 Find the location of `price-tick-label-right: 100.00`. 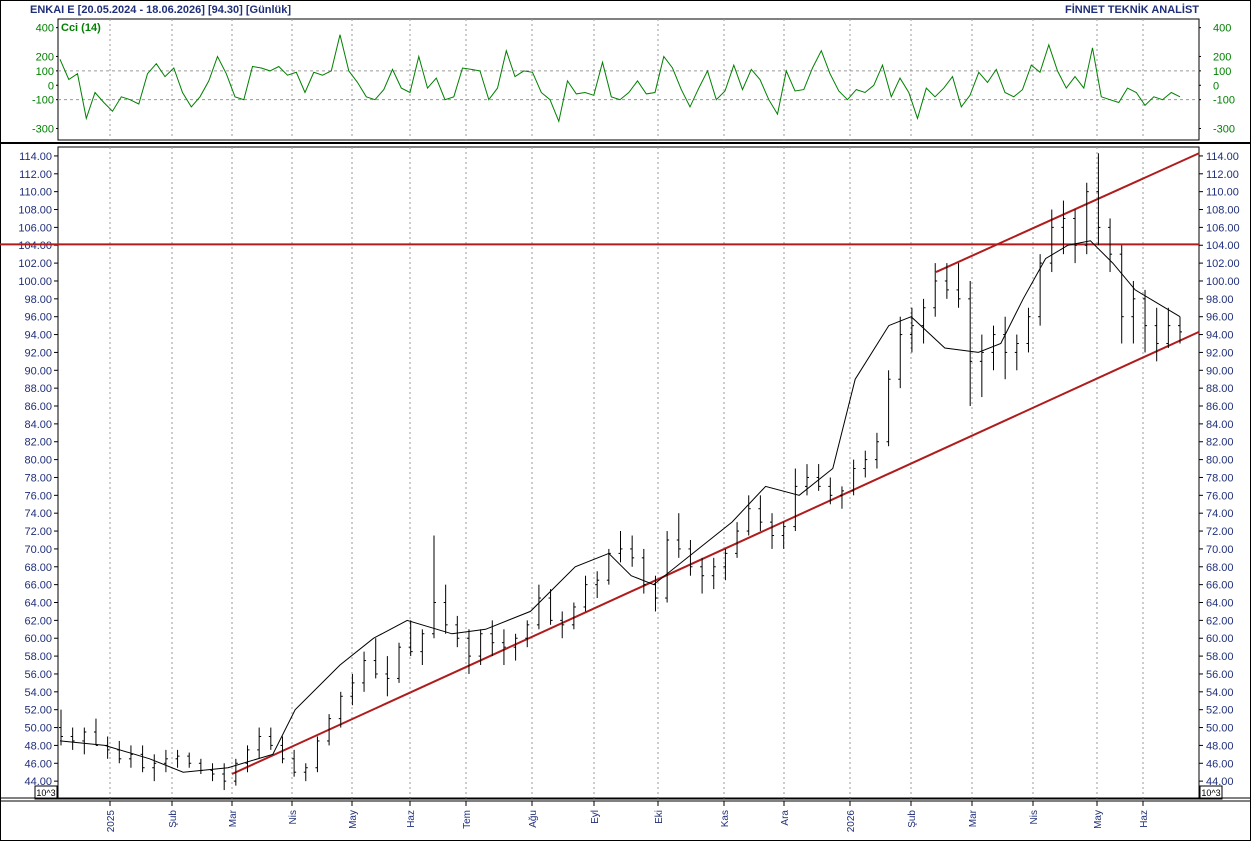

price-tick-label-right: 100.00 is located at coordinates (1223, 282).